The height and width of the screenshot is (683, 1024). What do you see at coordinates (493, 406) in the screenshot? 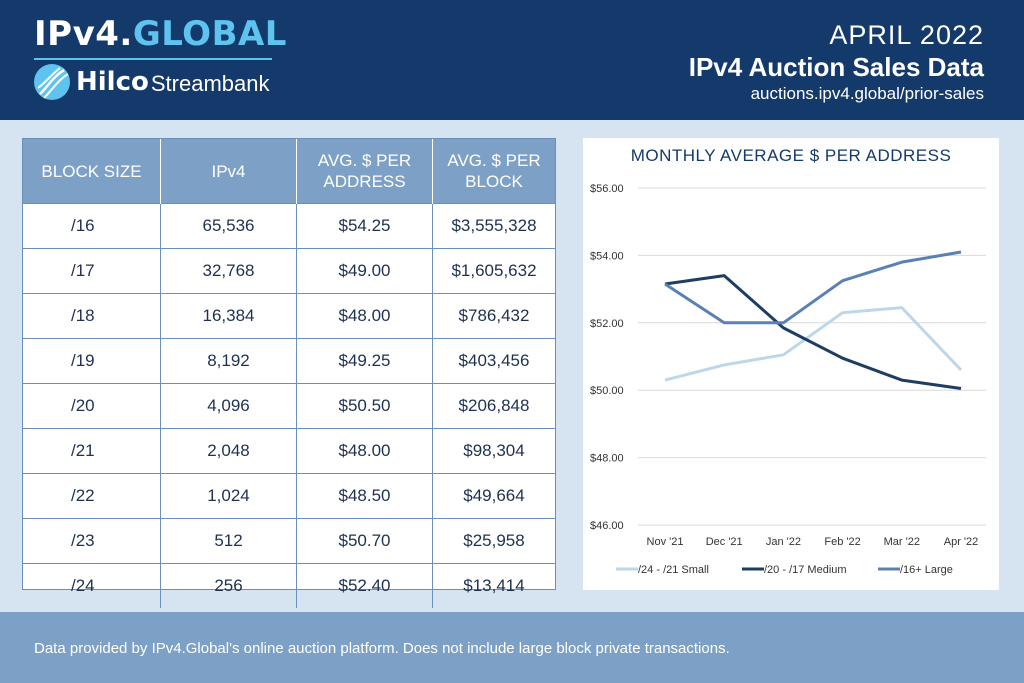
I see `cell-avg-block: $206,848` at bounding box center [493, 406].